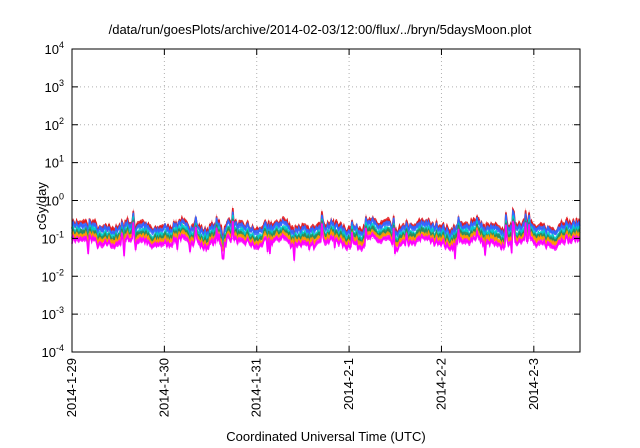  I want to click on y-tick-label: 10⁻², so click(53, 275).